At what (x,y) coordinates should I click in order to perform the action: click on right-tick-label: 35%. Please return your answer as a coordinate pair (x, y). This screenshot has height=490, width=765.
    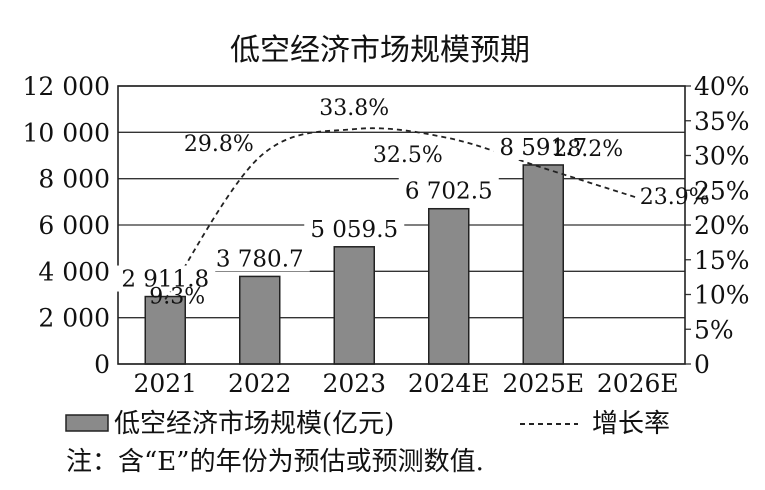
    Looking at the image, I should click on (722, 121).